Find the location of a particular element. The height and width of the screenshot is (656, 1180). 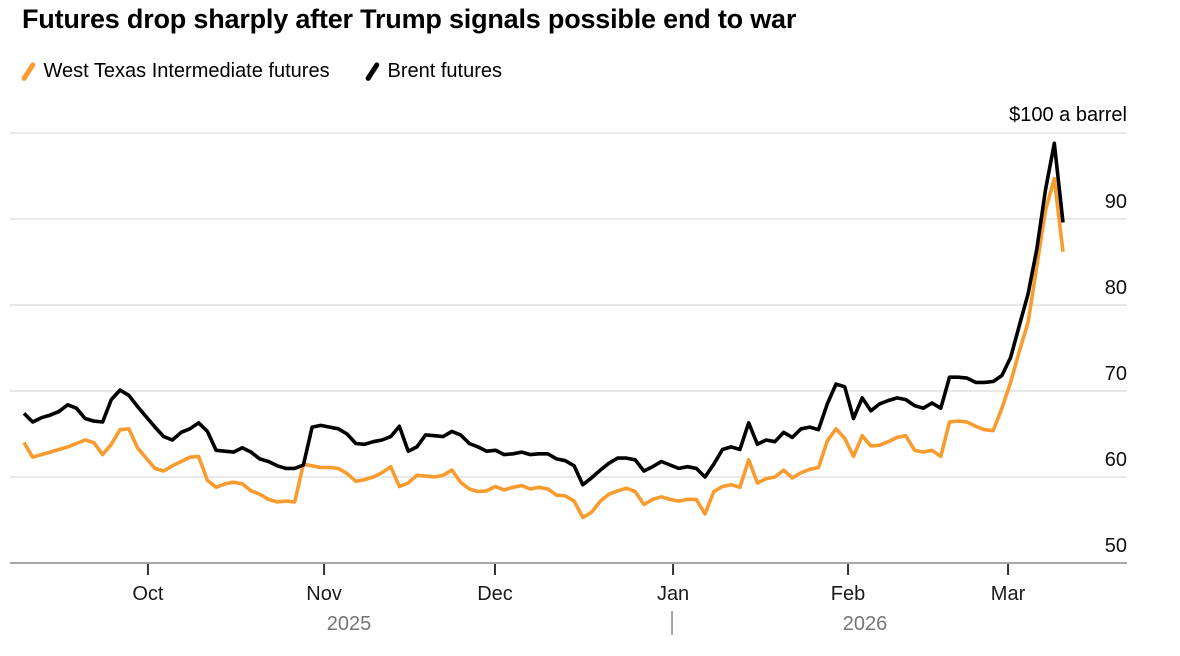

month-label: Oct is located at coordinates (148, 594).